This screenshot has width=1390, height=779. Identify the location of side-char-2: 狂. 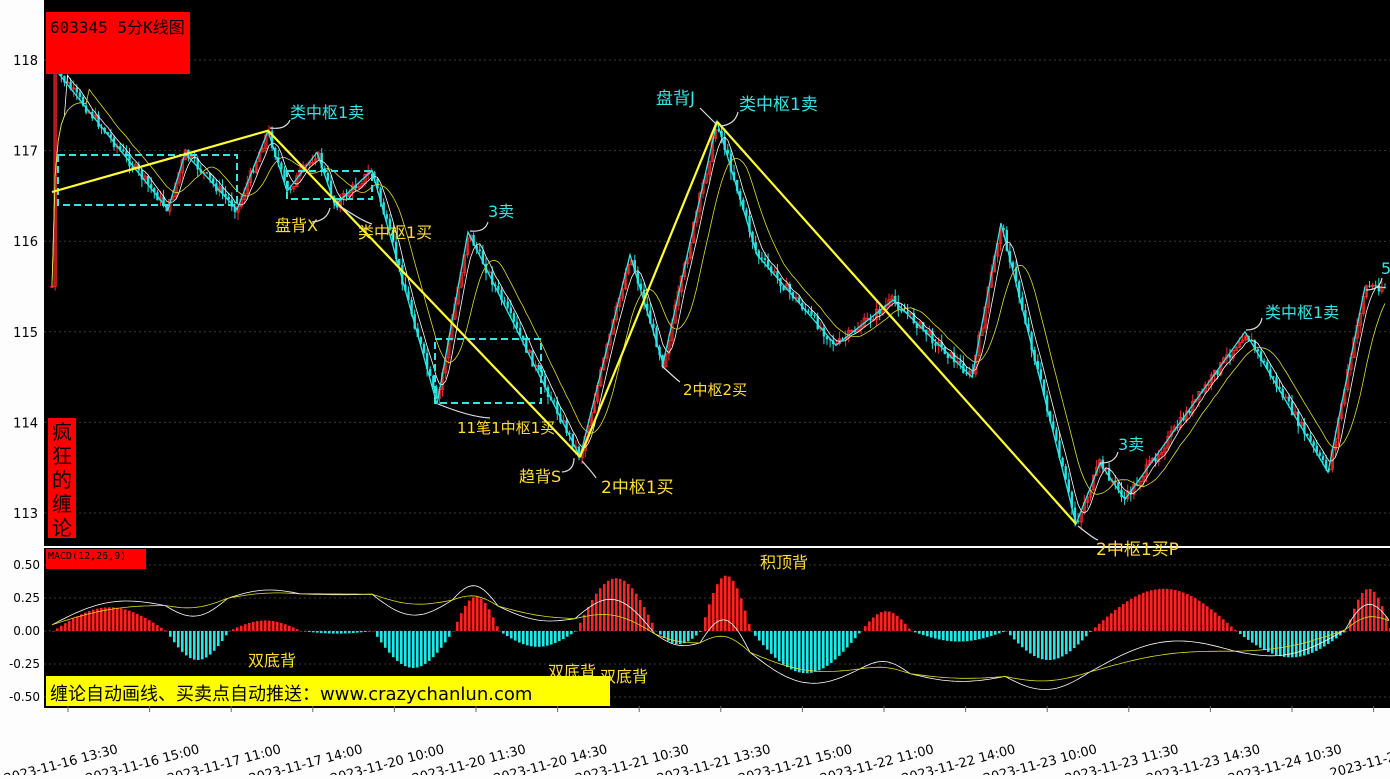
(62, 456).